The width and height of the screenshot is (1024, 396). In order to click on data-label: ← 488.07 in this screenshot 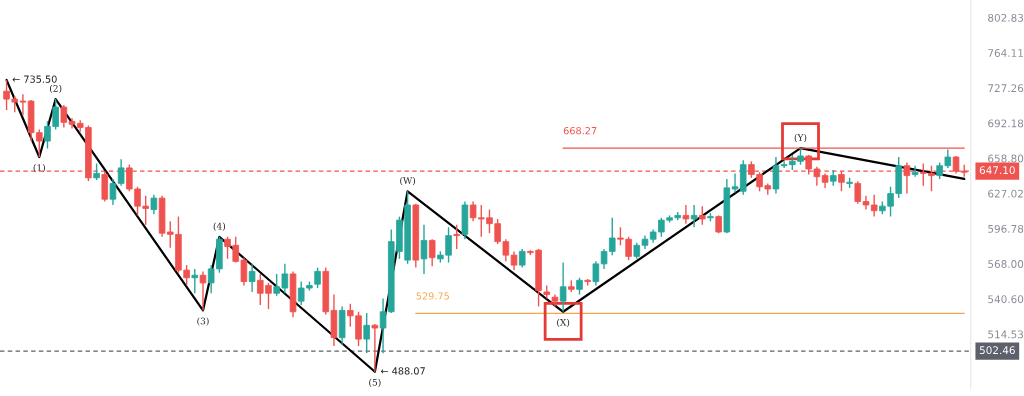, I will do `click(402, 371)`.